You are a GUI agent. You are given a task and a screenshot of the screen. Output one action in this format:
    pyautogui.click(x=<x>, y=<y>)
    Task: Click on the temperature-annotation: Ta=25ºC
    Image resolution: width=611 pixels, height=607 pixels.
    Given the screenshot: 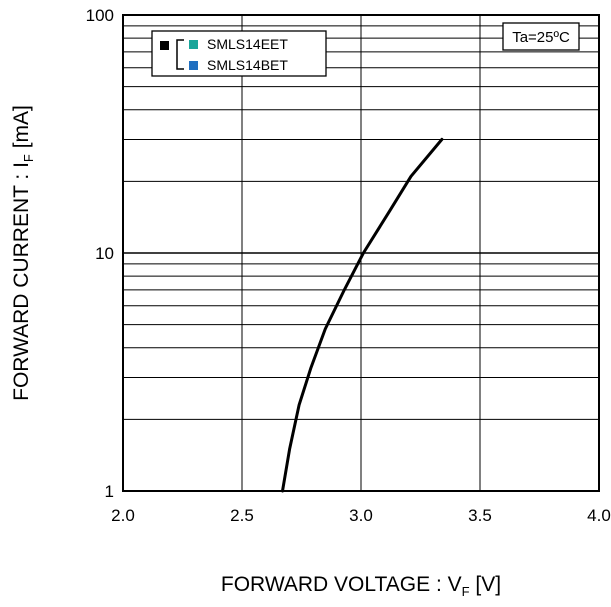 What is the action you would take?
    pyautogui.click(x=541, y=36)
    